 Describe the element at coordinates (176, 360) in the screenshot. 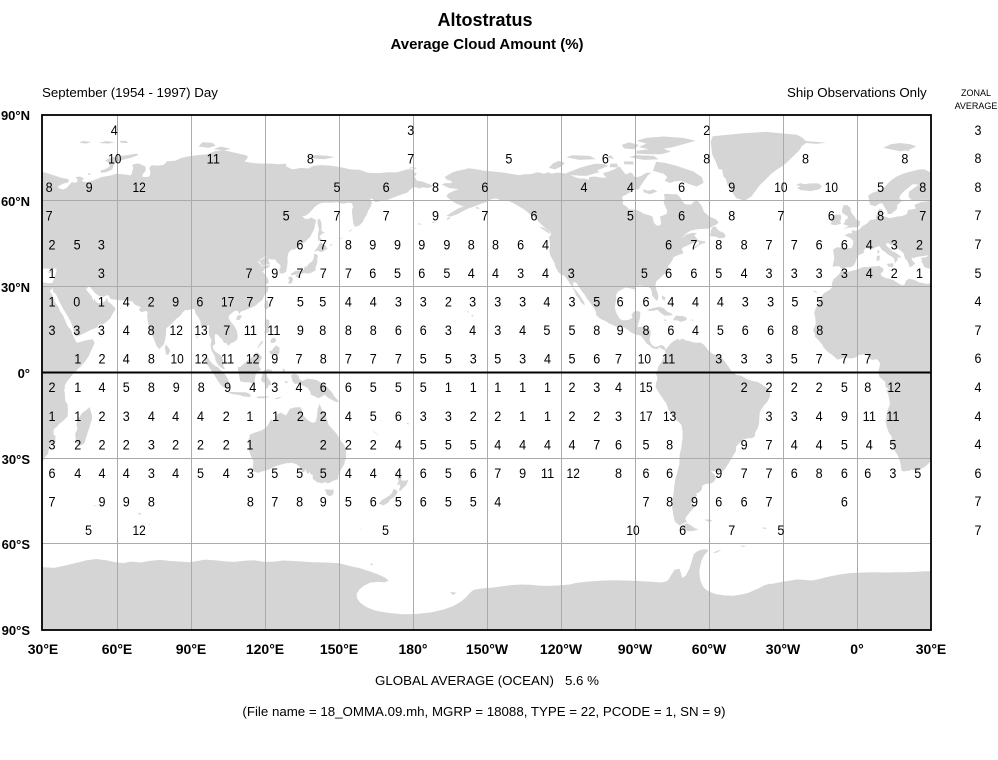

I see `svg-text: 10` at that location.